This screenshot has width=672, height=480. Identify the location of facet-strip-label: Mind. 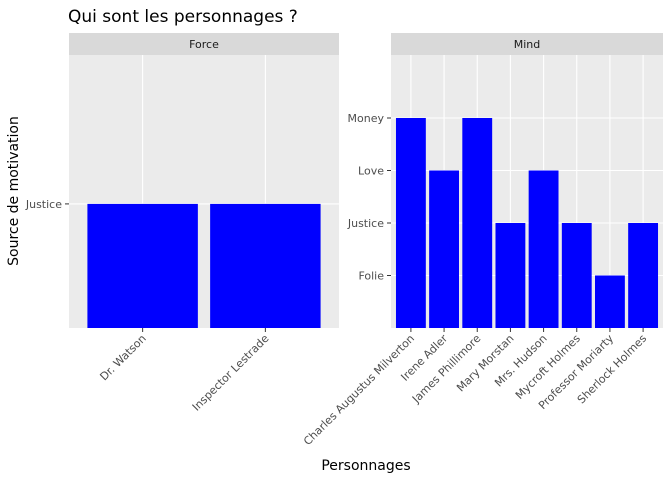
(527, 44).